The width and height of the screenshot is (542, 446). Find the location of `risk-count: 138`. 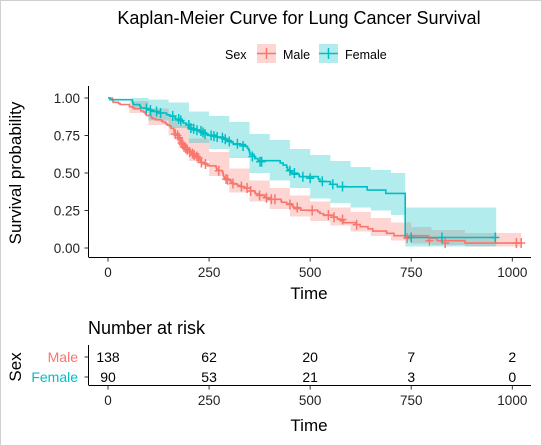

risk-count: 138 is located at coordinates (108, 357).